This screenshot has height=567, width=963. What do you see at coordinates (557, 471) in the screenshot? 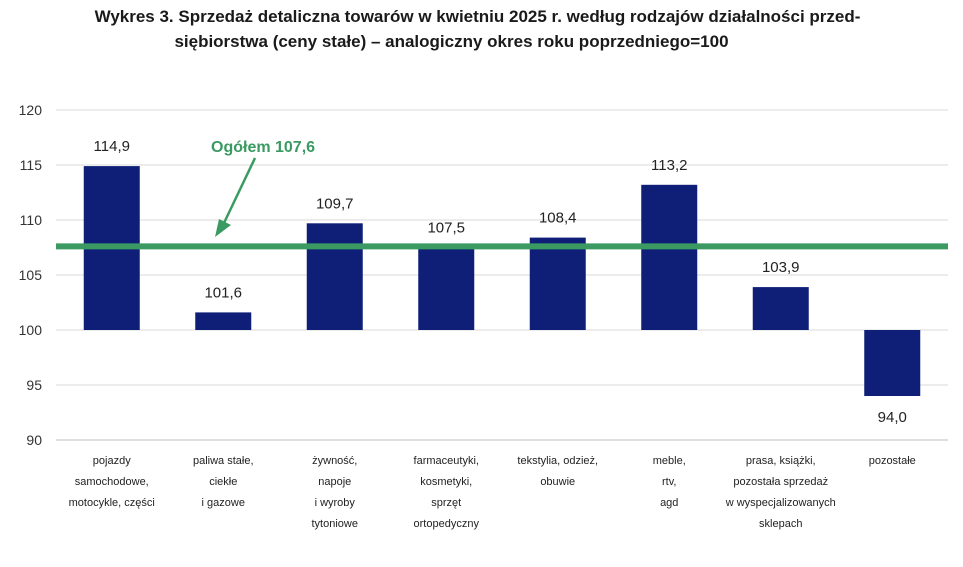
I see `category-label: tekstylia, odzież, obuwie` at bounding box center [557, 471].